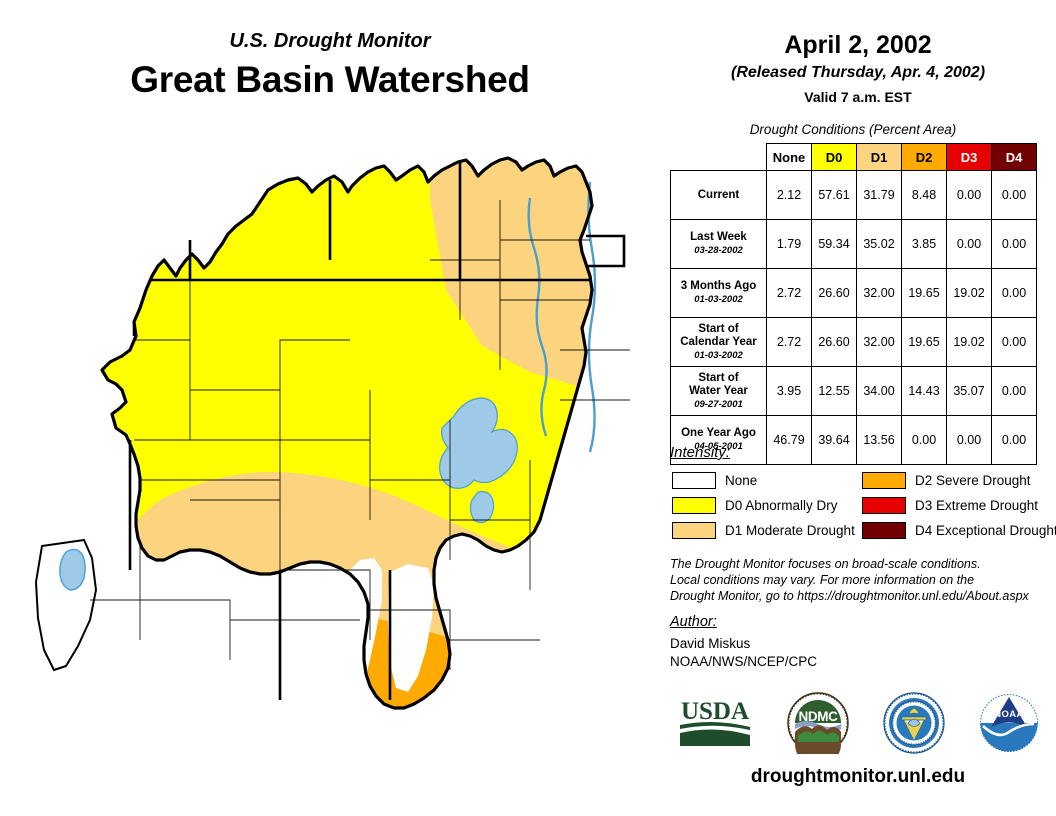 This screenshot has height=816, width=1056. I want to click on author-heading: Author:, so click(693, 622).